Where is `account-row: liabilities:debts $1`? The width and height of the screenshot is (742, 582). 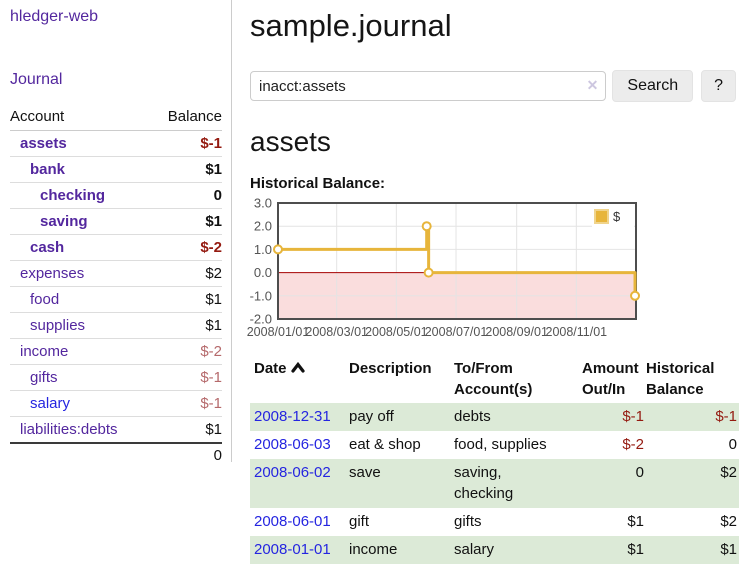 account-row: liabilities:debts $1 is located at coordinates (116, 430).